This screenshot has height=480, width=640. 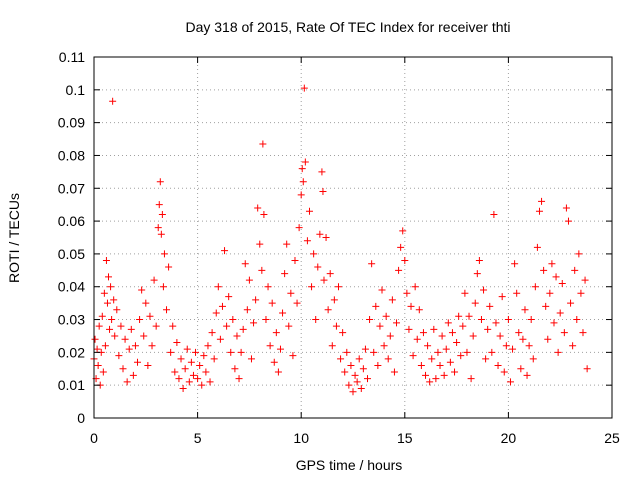 I want to click on y-tick-label: 0, so click(x=81, y=418).